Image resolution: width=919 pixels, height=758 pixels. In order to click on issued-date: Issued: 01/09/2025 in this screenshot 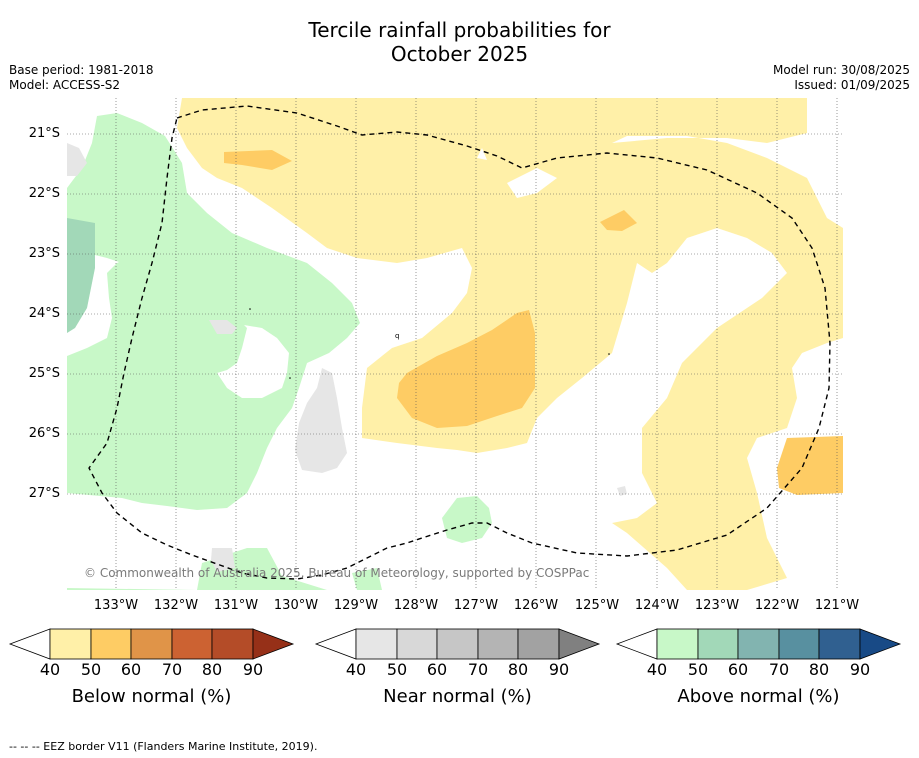, I will do `click(852, 85)`.